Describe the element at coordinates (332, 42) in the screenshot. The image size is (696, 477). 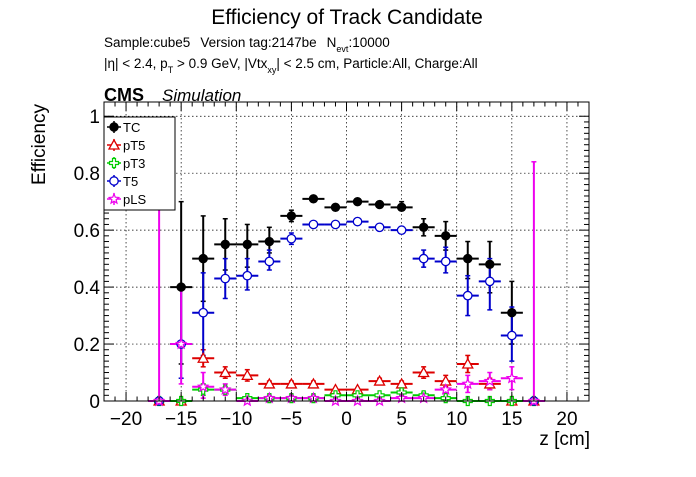
I see `subtitle-nevt-prefix: N` at that location.